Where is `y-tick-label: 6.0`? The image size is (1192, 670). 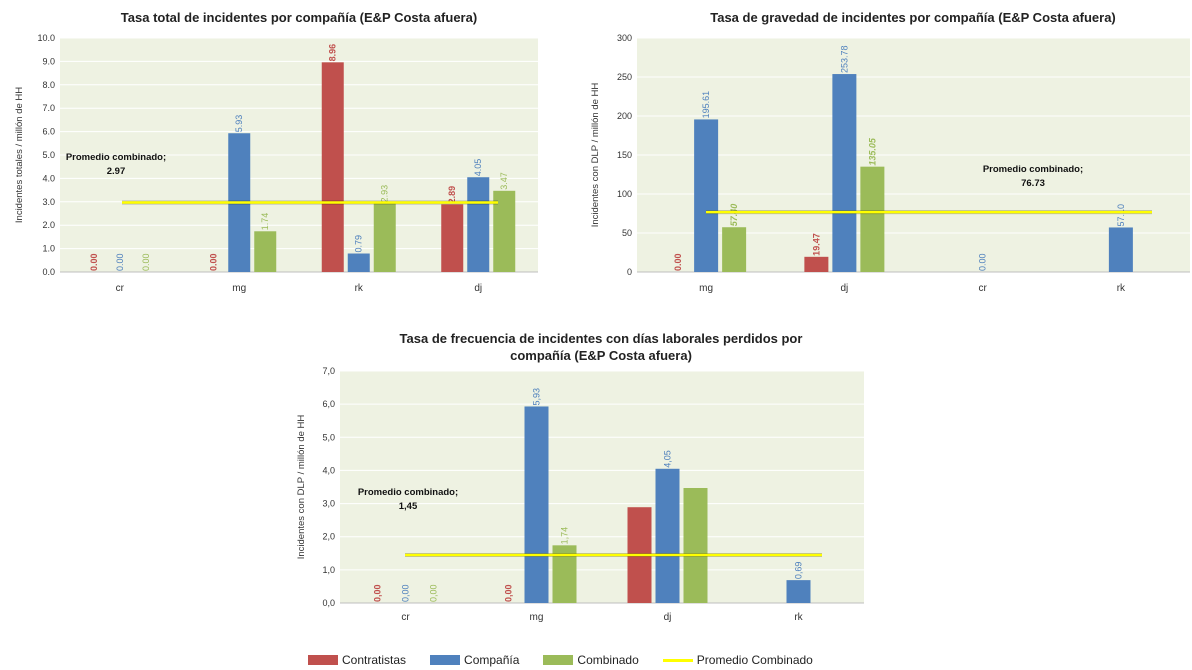
y-tick-label: 6.0 is located at coordinates (48, 132).